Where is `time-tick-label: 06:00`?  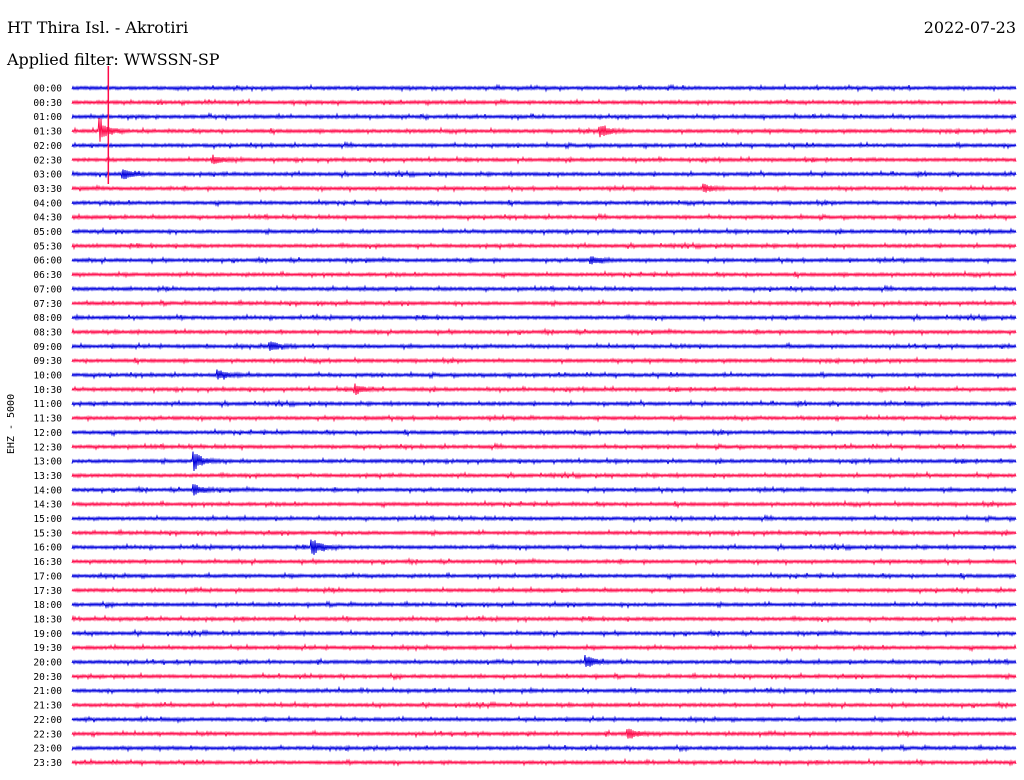 time-tick-label: 06:00 is located at coordinates (47, 261).